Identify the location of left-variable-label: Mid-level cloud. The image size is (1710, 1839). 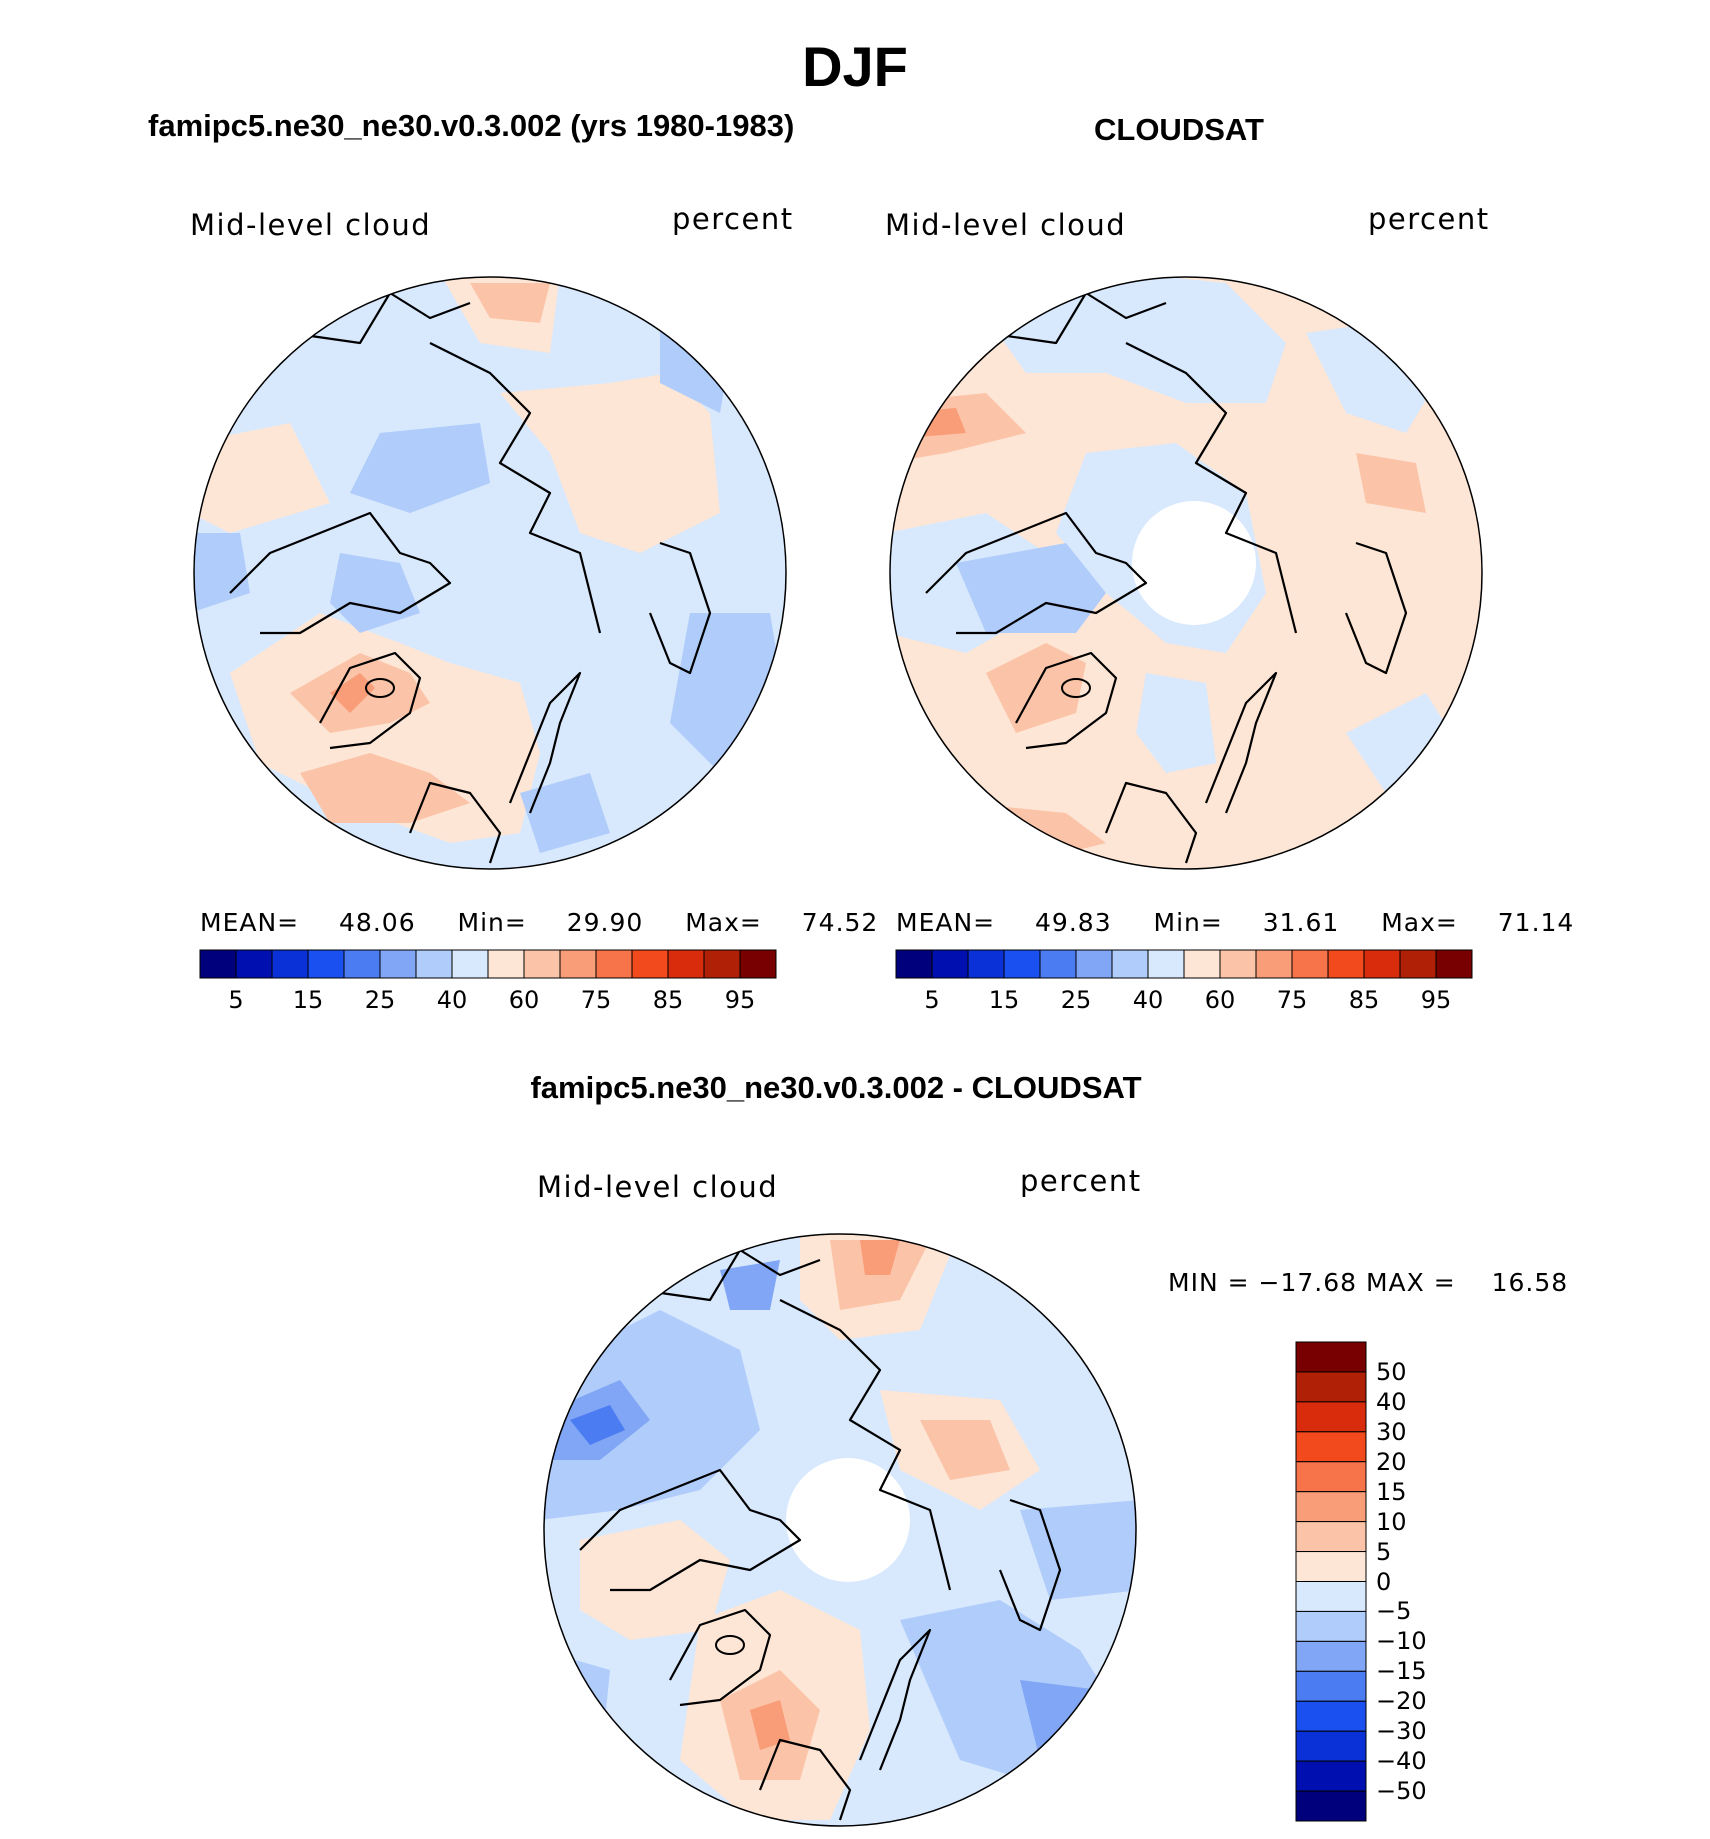
(311, 225).